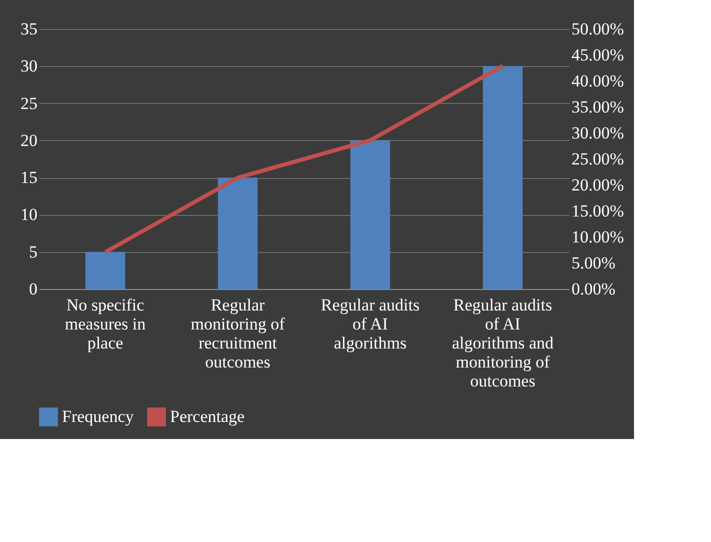 The height and width of the screenshot is (542, 711). Describe the element at coordinates (33, 289) in the screenshot. I see `y-tick-label: 0` at that location.